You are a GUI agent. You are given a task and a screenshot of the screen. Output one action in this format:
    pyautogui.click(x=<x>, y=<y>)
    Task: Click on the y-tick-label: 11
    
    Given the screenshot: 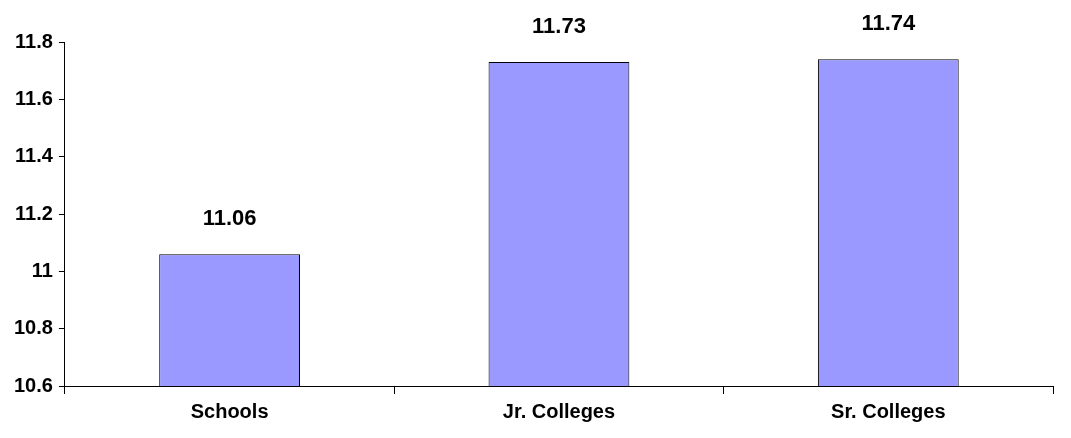 What is the action you would take?
    pyautogui.click(x=42, y=269)
    